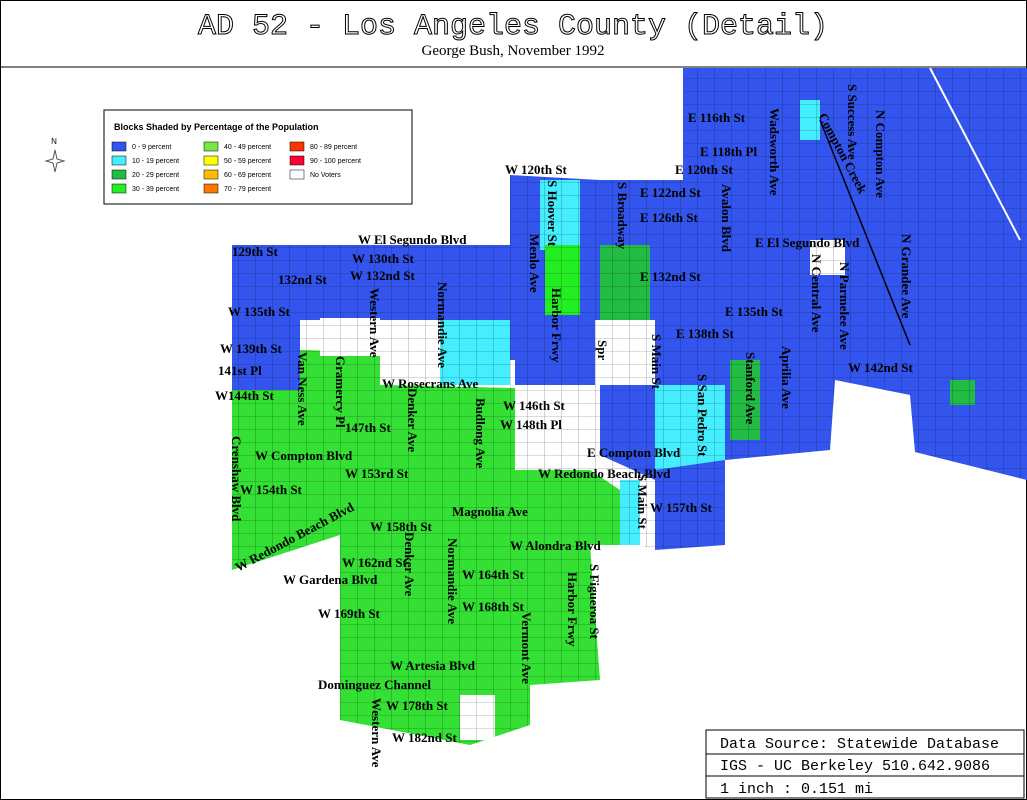  I want to click on legend-label: 60 - 69 percent, so click(247, 175).